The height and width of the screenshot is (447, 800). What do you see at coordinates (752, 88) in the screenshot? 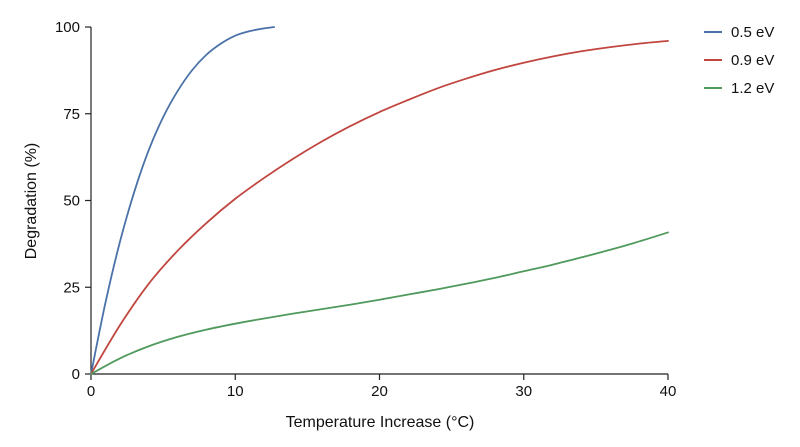
I see `legend-label: 1.2 eV` at bounding box center [752, 88].